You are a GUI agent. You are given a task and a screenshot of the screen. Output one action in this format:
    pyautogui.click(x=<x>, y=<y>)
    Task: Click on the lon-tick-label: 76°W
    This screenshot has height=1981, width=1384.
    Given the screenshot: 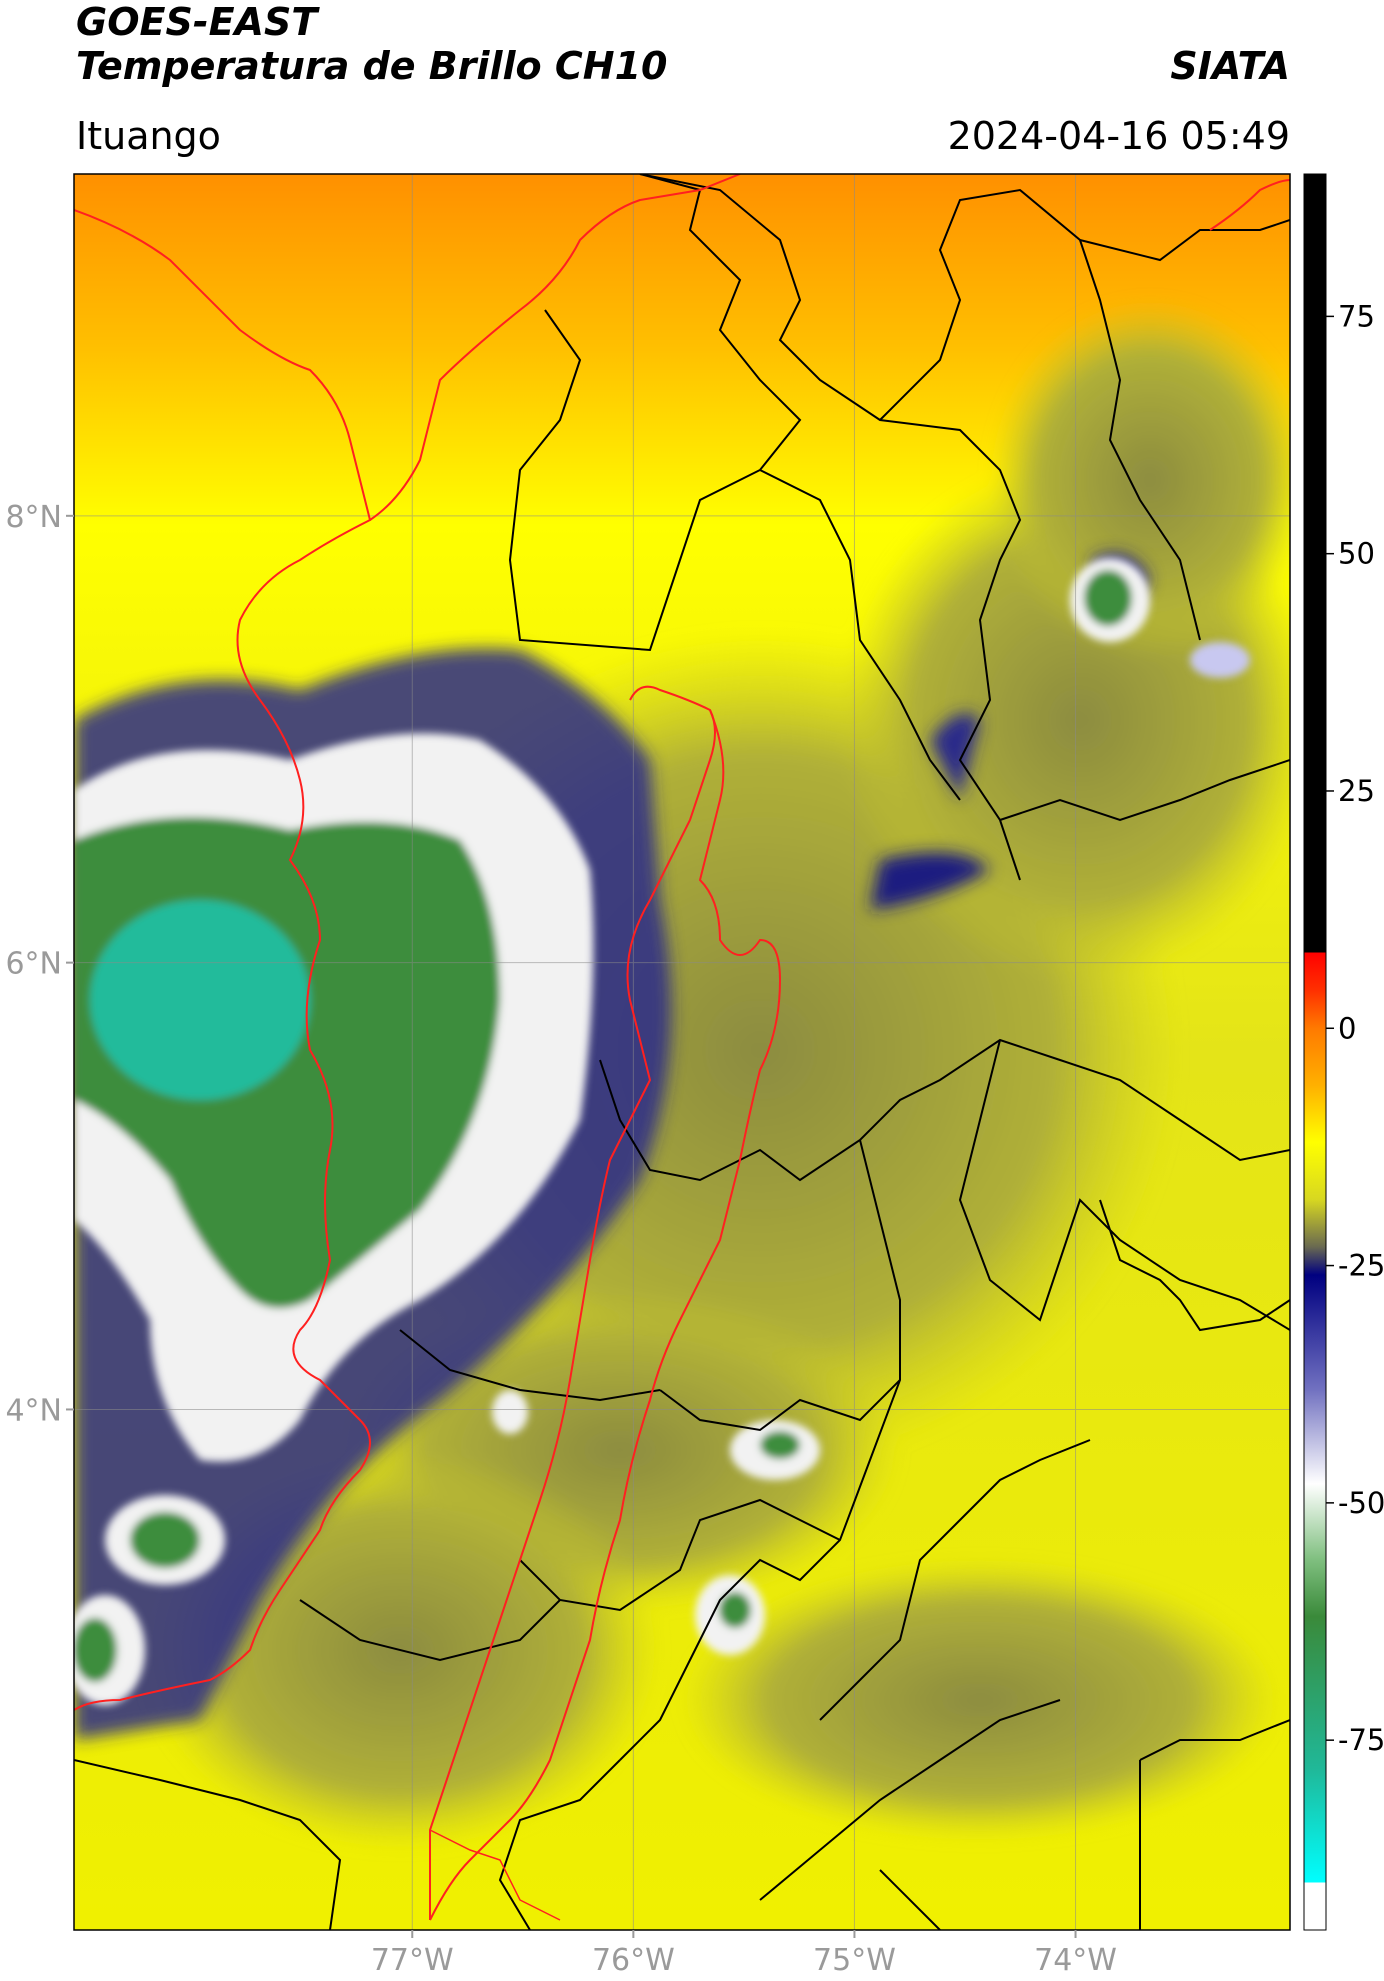 What is the action you would take?
    pyautogui.click(x=633, y=1960)
    